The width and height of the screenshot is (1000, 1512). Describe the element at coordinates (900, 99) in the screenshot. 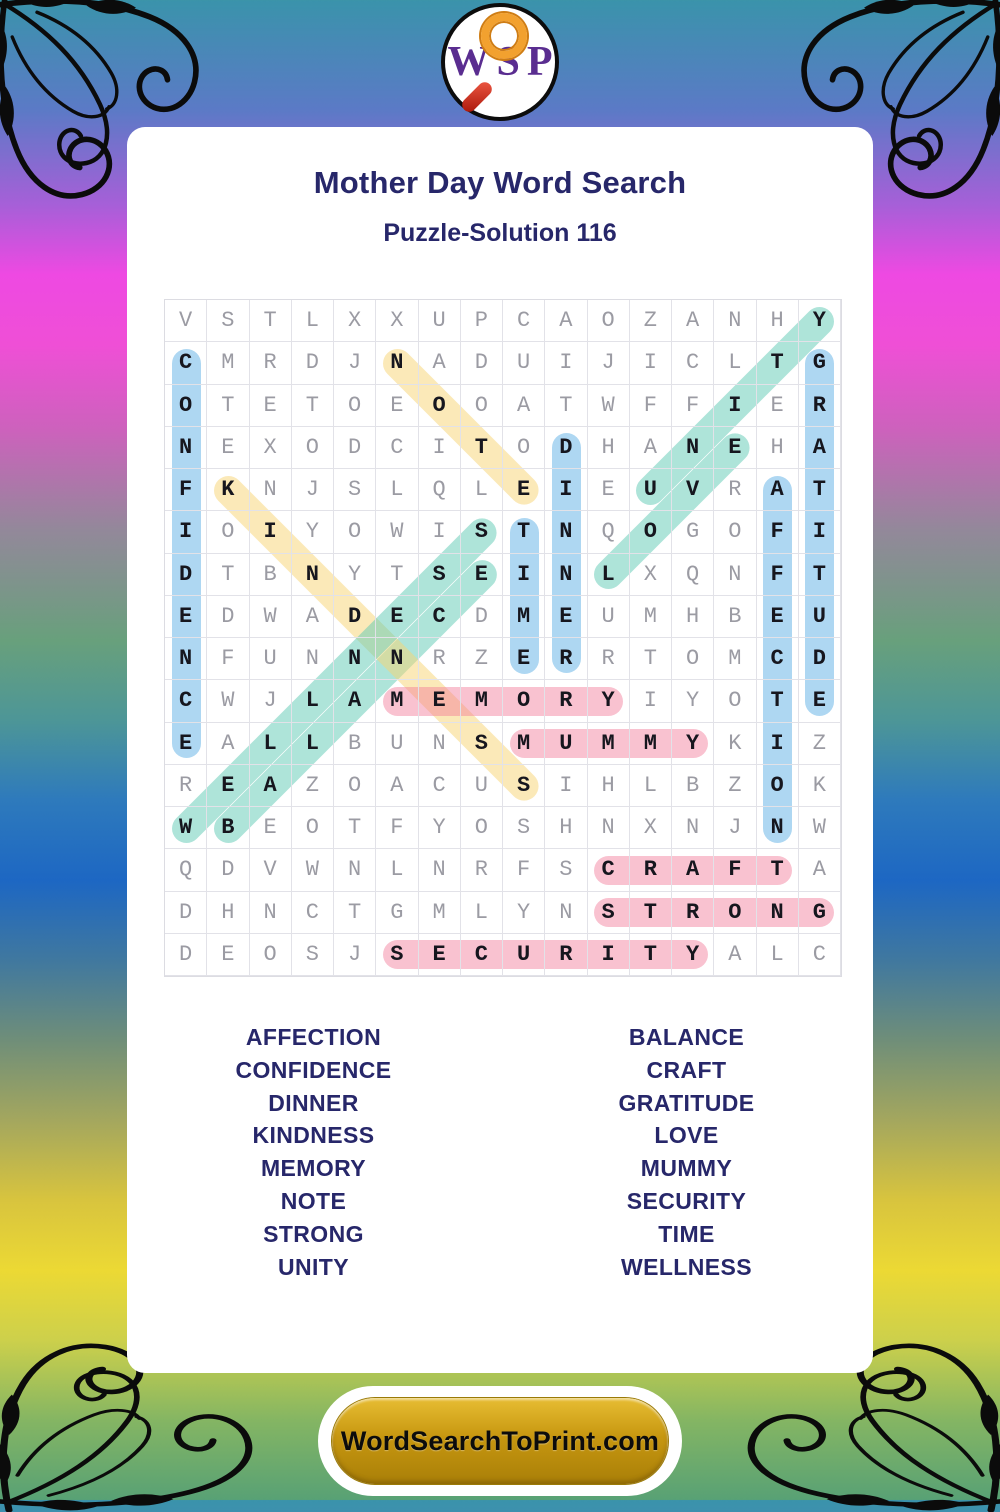

I see `corner-flourish-top-right-icon` at that location.